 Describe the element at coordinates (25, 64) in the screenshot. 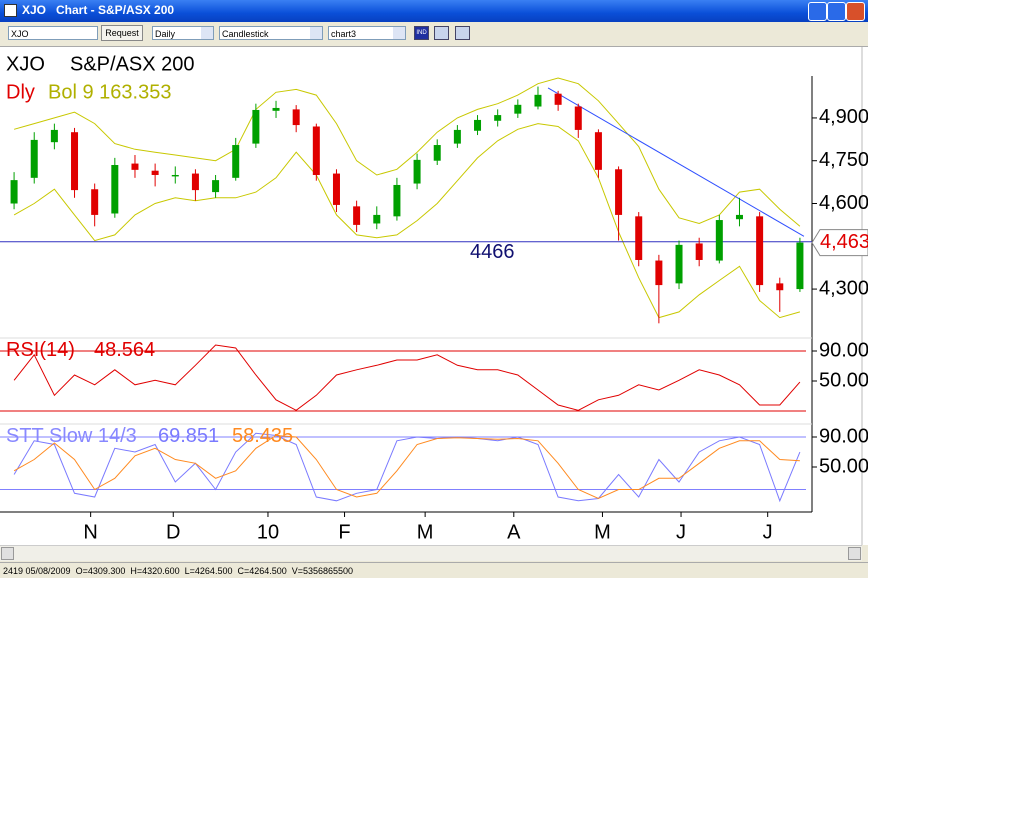

I see `chart-title: XJO` at that location.